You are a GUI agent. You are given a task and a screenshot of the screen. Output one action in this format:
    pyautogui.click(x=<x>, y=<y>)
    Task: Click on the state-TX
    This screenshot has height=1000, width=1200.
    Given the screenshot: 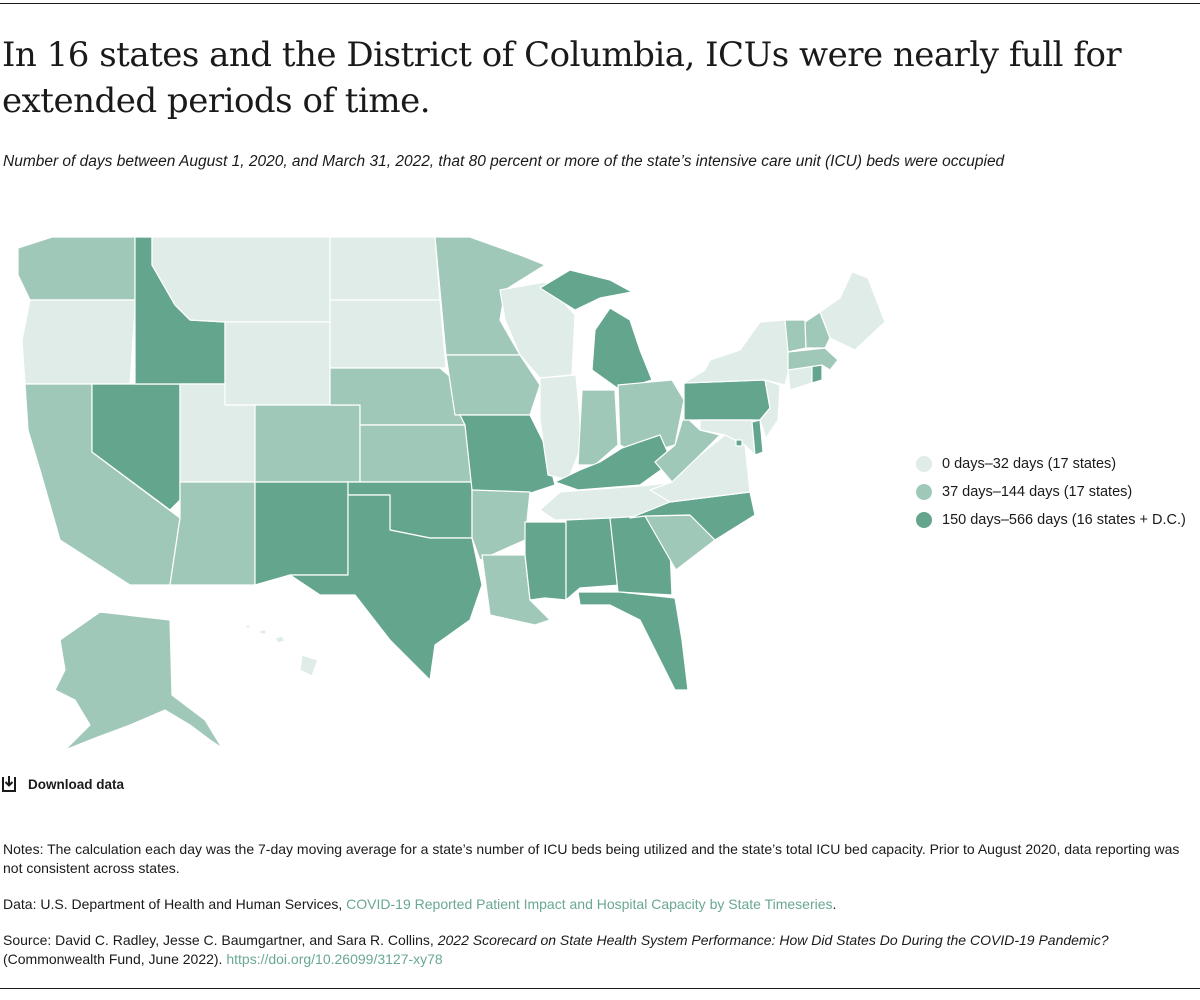 What is the action you would take?
    pyautogui.click(x=386, y=587)
    